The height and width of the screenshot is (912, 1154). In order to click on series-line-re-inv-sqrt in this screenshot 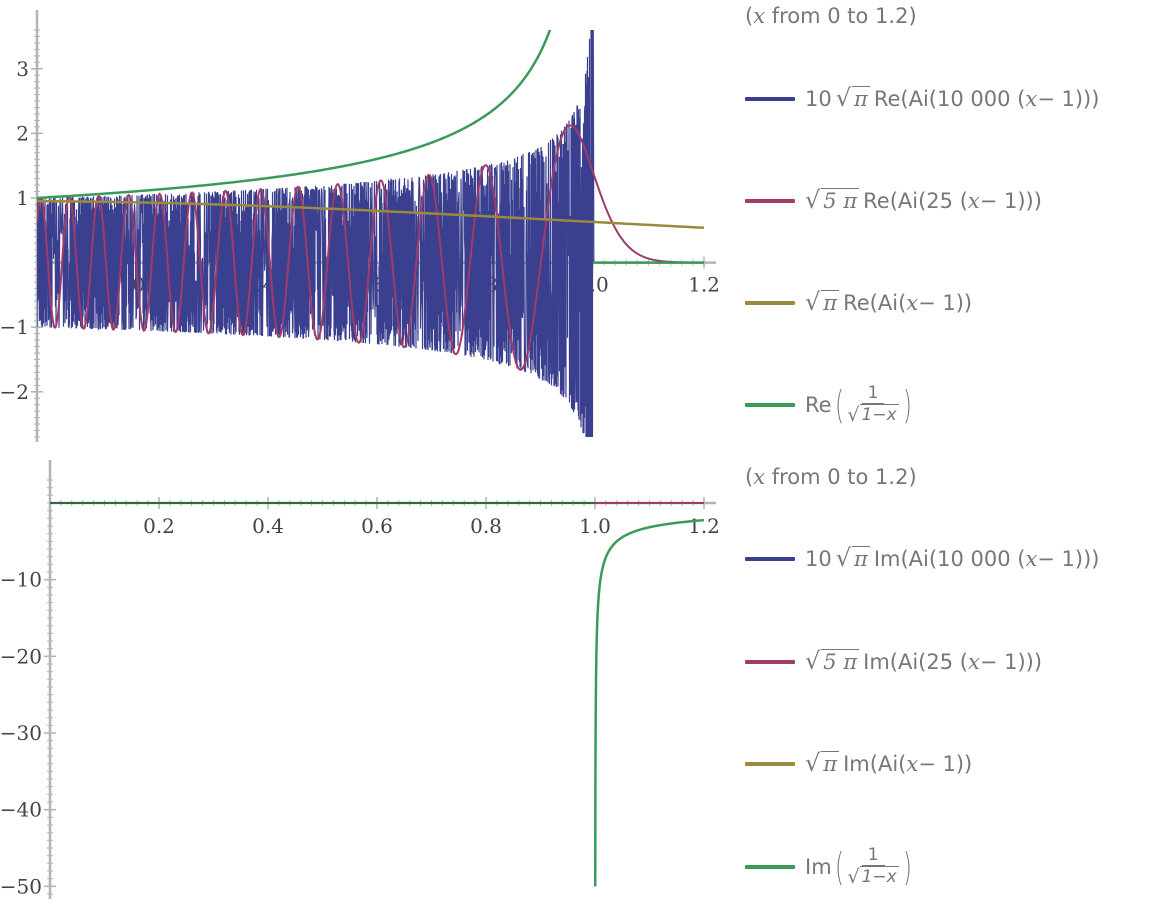, I will do `click(294, 115)`.